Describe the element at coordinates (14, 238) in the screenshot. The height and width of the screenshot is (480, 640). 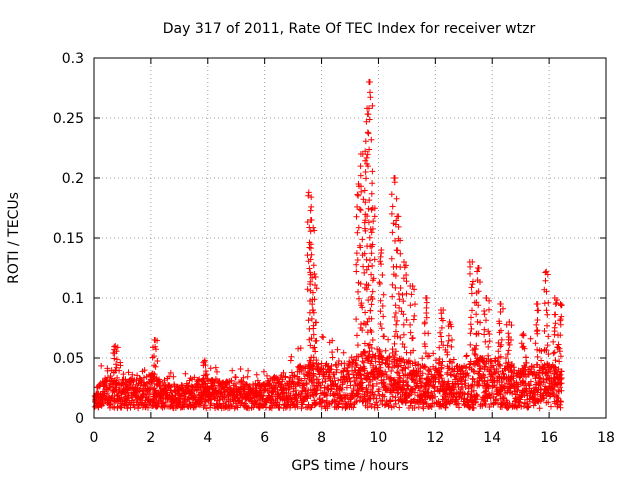
I see `y-axis-label: ROTI / TECUs` at that location.